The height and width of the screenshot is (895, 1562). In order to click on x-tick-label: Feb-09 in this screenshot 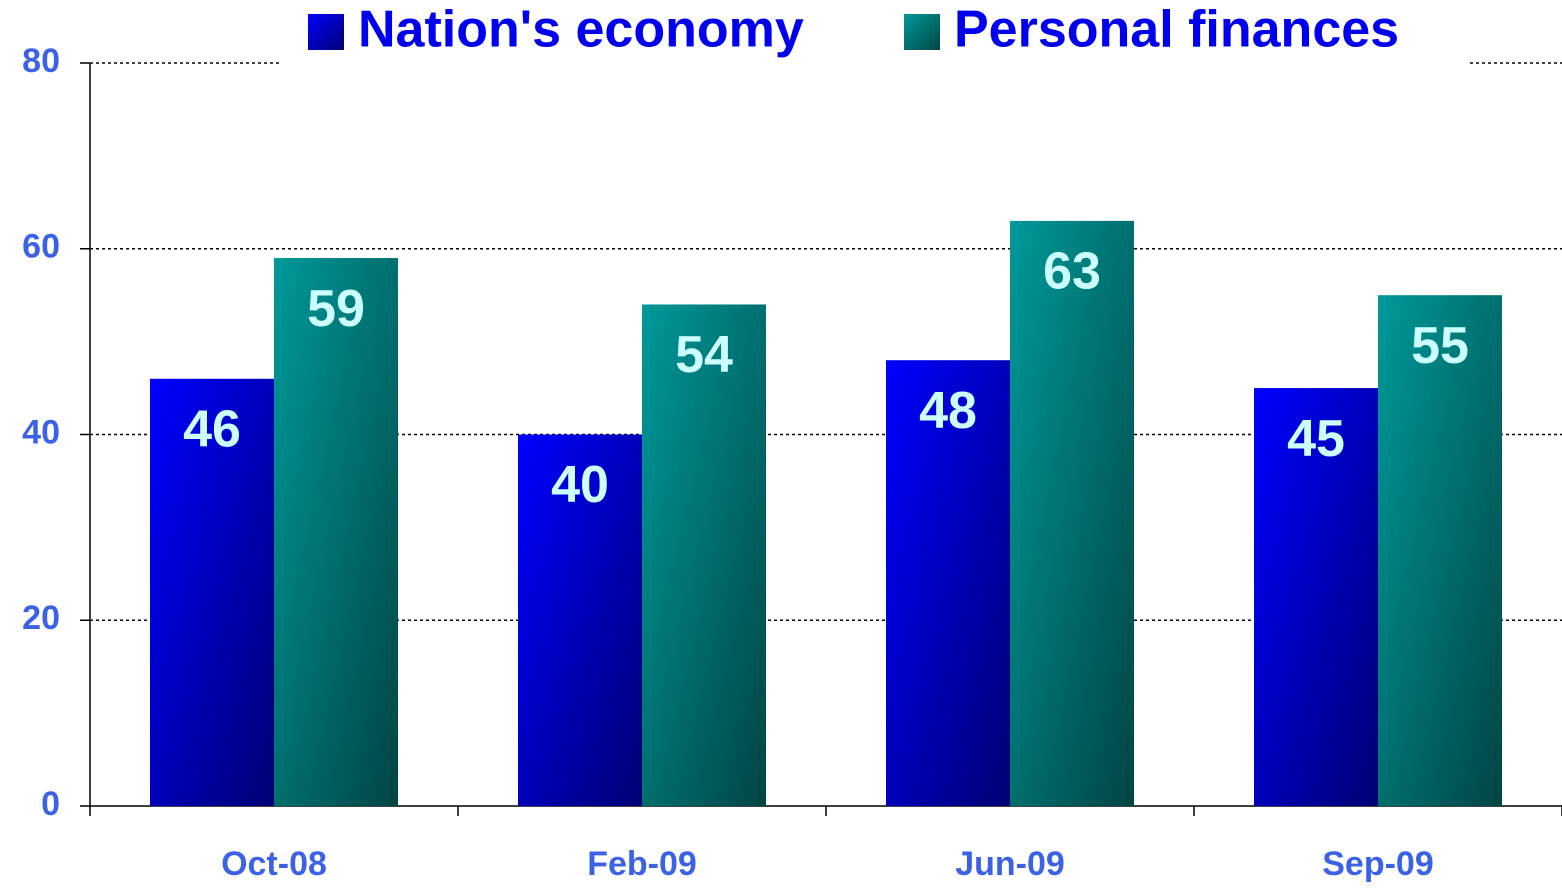, I will do `click(642, 864)`.